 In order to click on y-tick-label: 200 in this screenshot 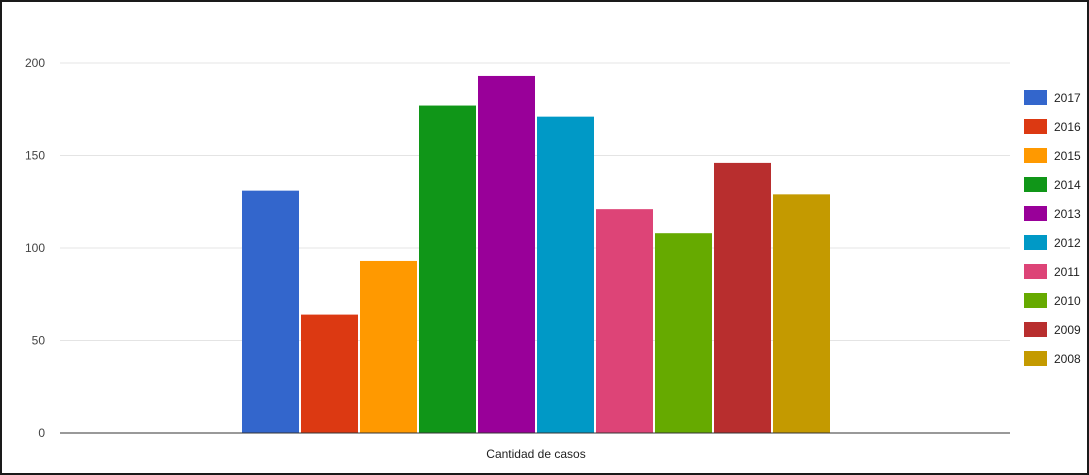, I will do `click(35, 63)`.